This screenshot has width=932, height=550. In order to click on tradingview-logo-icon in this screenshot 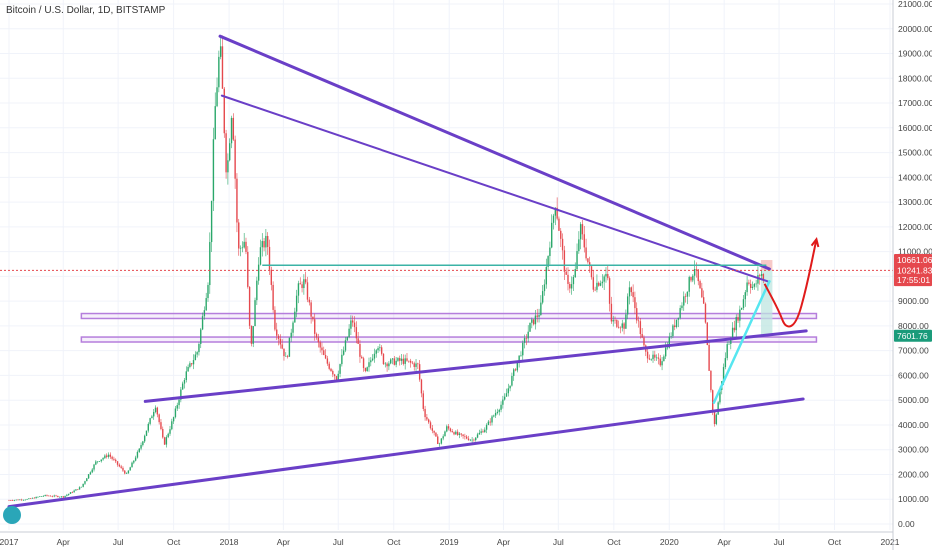, I will do `click(12, 515)`.